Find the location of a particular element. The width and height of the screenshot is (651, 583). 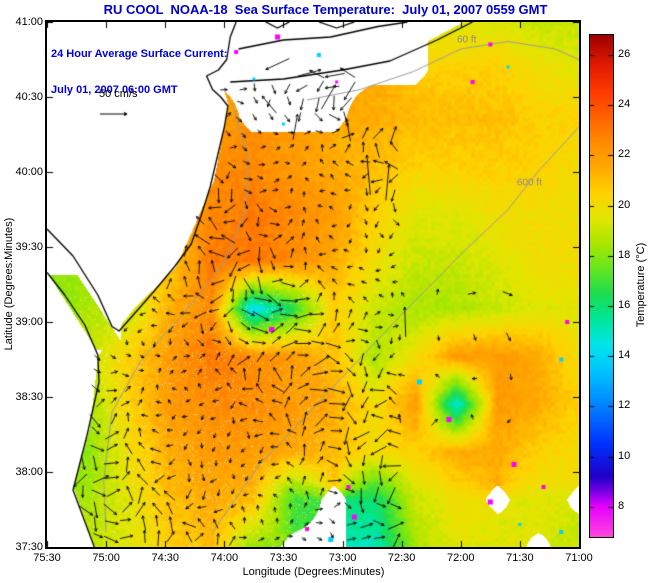

colorbar is located at coordinates (601, 286).